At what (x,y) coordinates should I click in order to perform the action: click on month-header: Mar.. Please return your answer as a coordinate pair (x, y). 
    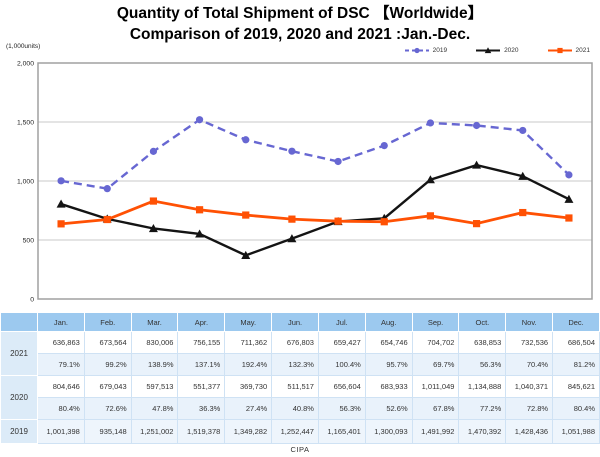
    Looking at the image, I should click on (154, 322).